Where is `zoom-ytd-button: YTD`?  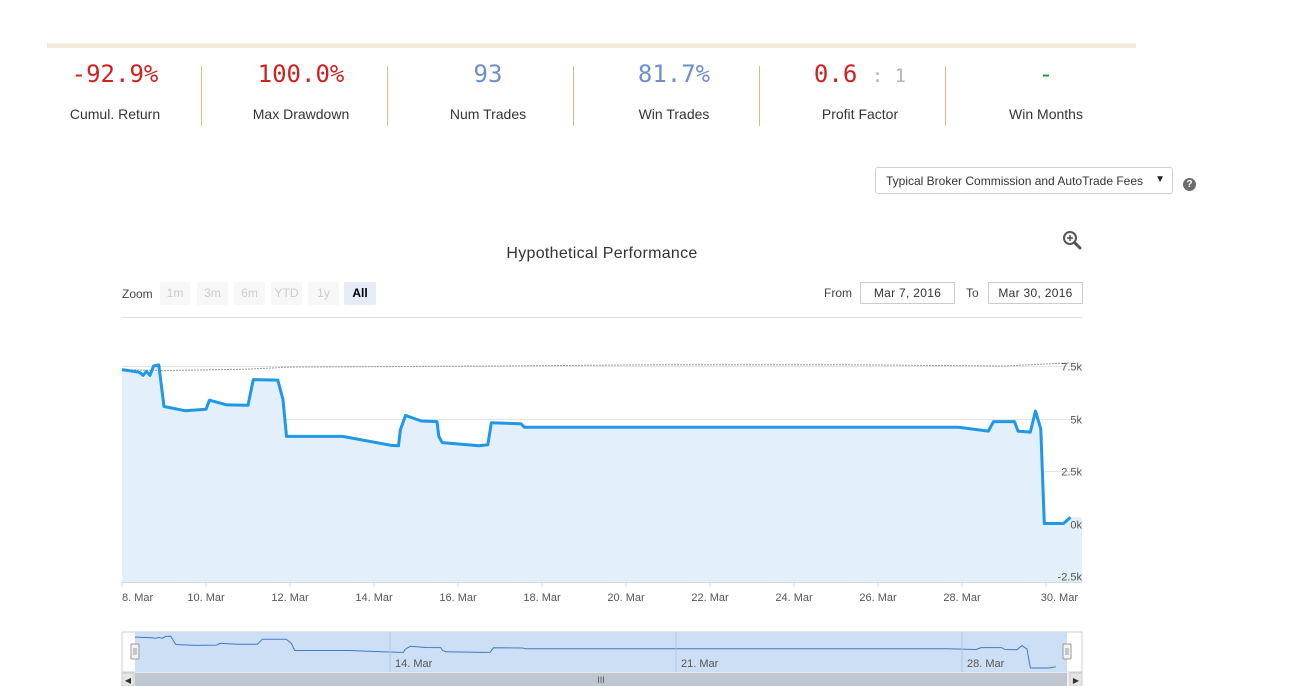 zoom-ytd-button: YTD is located at coordinates (286, 293).